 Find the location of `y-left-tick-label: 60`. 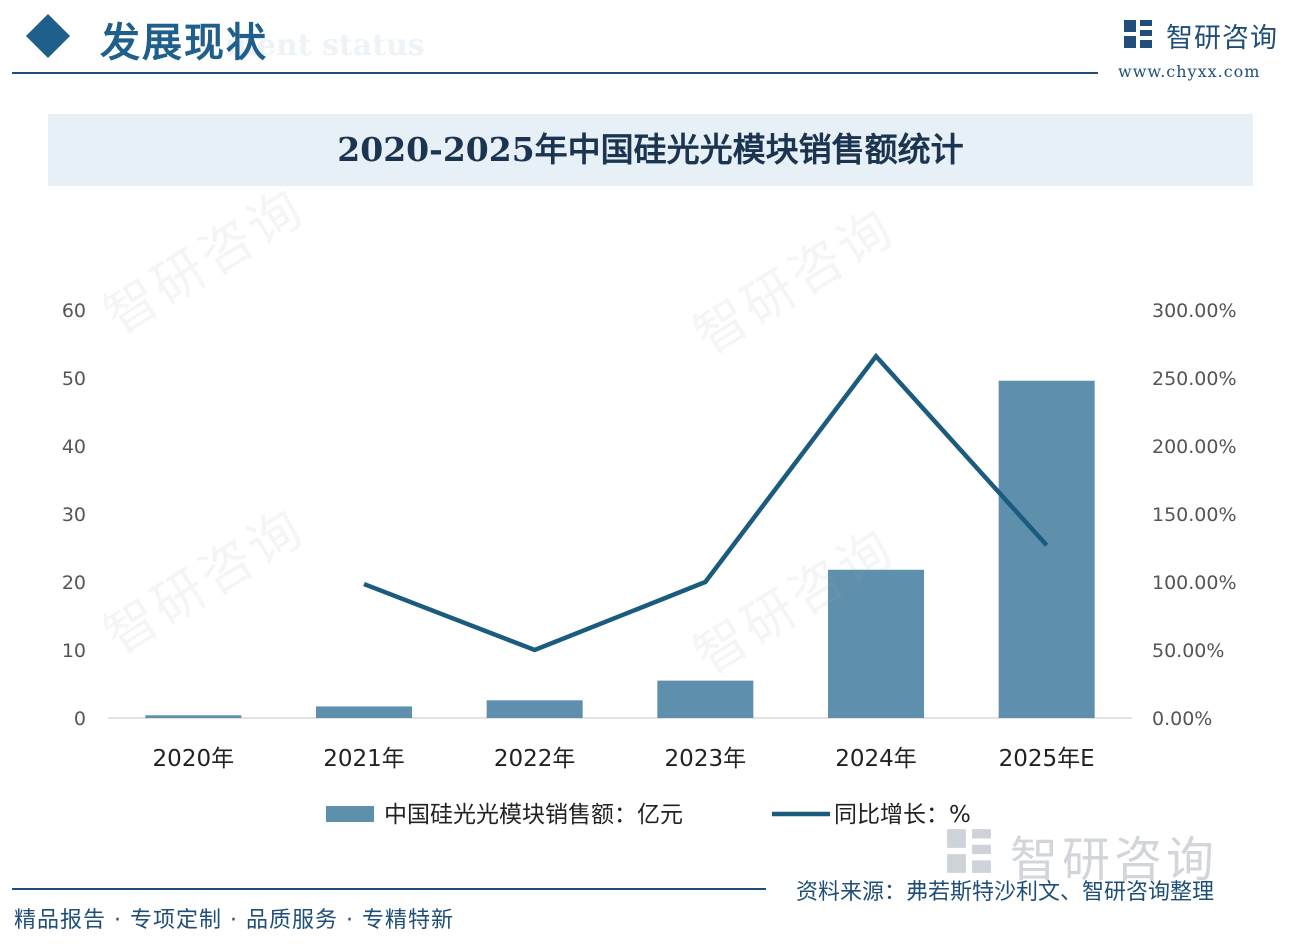

y-left-tick-label: 60 is located at coordinates (74, 311).